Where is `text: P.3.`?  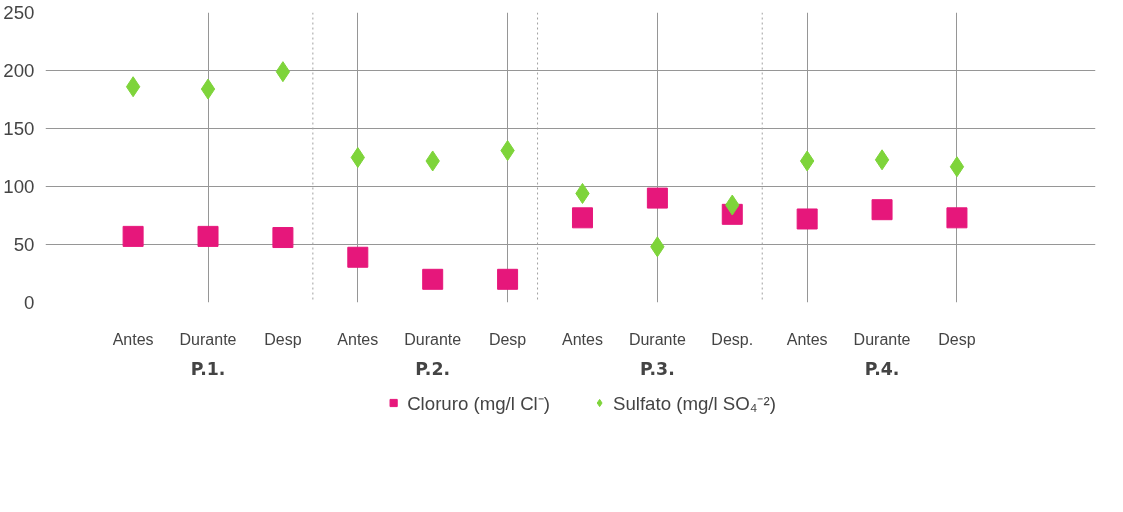 text: P.3. is located at coordinates (657, 368).